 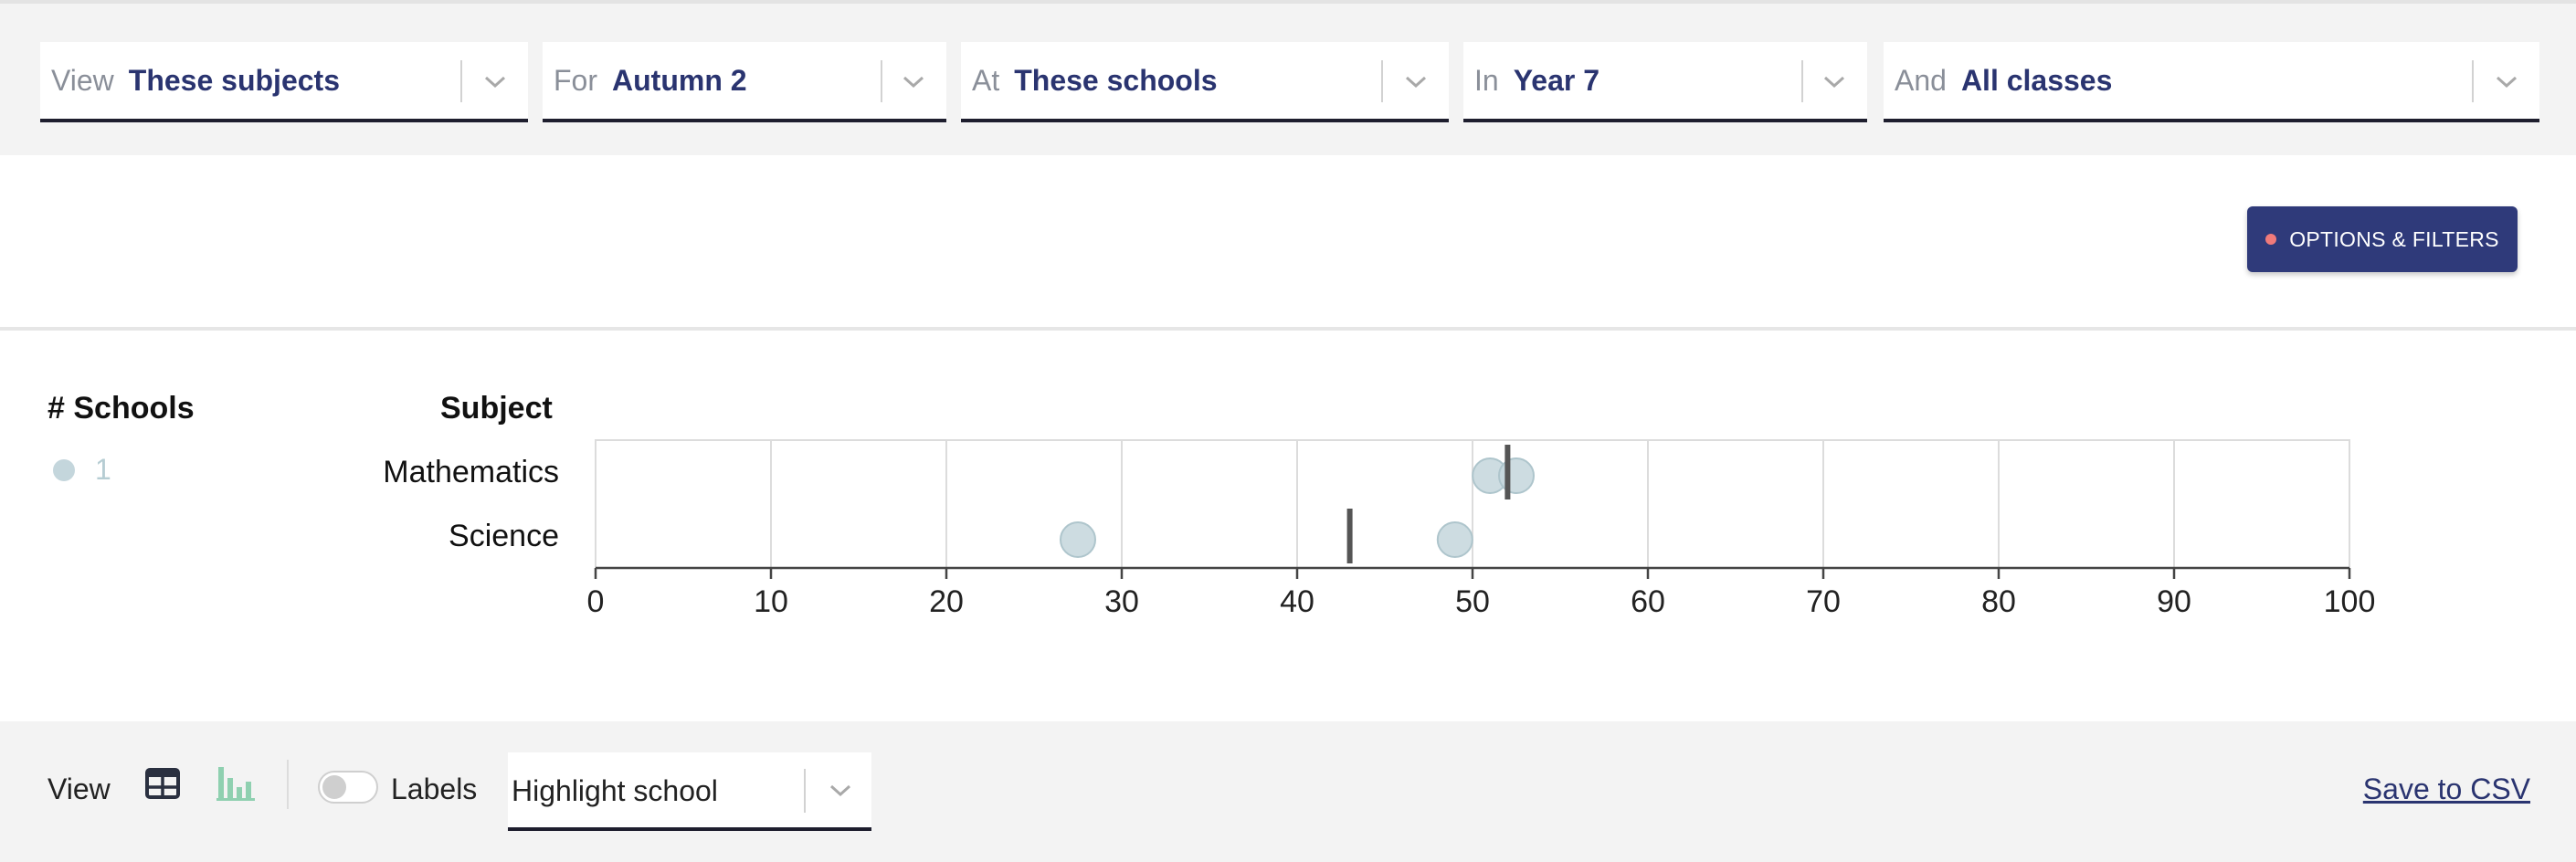 What do you see at coordinates (771, 601) in the screenshot?
I see `x-tick-label: 10` at bounding box center [771, 601].